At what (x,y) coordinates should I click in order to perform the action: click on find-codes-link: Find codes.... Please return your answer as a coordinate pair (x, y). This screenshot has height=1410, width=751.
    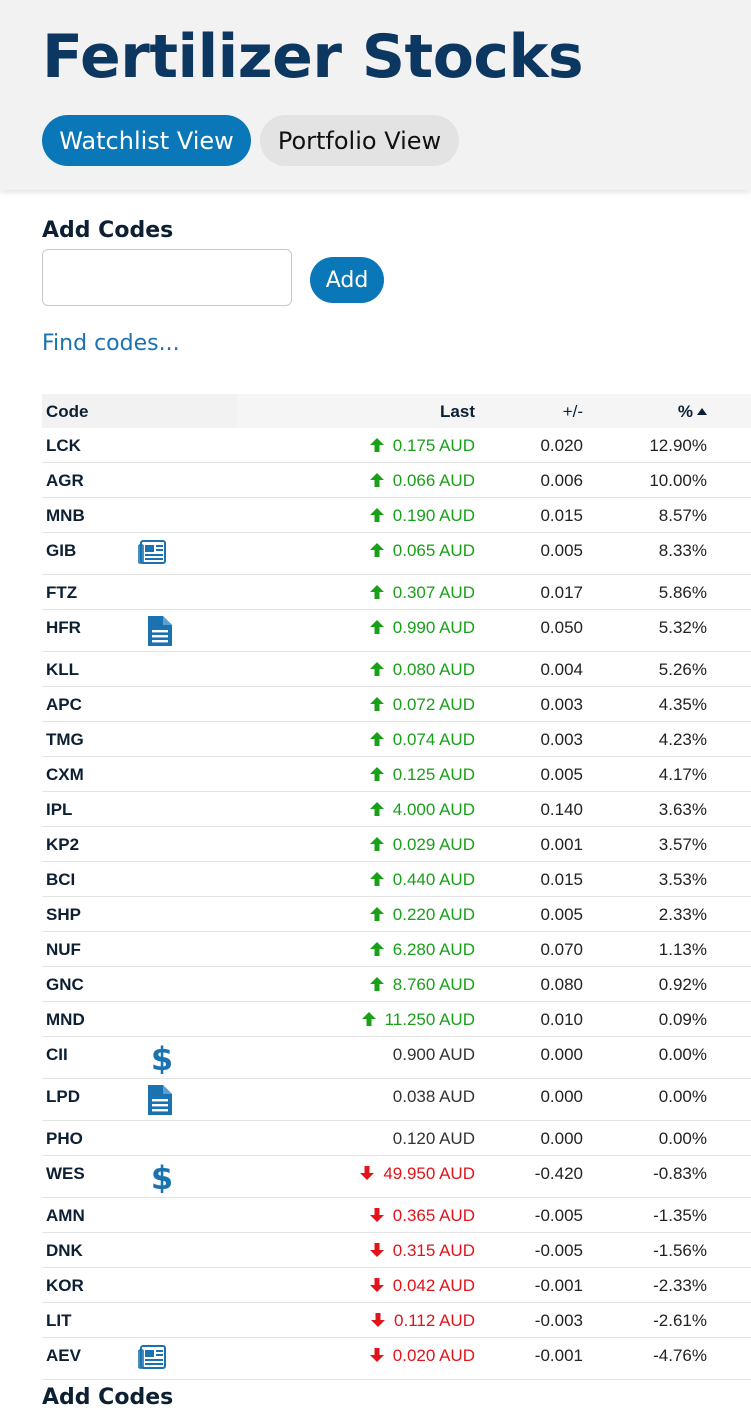
    Looking at the image, I should click on (111, 343).